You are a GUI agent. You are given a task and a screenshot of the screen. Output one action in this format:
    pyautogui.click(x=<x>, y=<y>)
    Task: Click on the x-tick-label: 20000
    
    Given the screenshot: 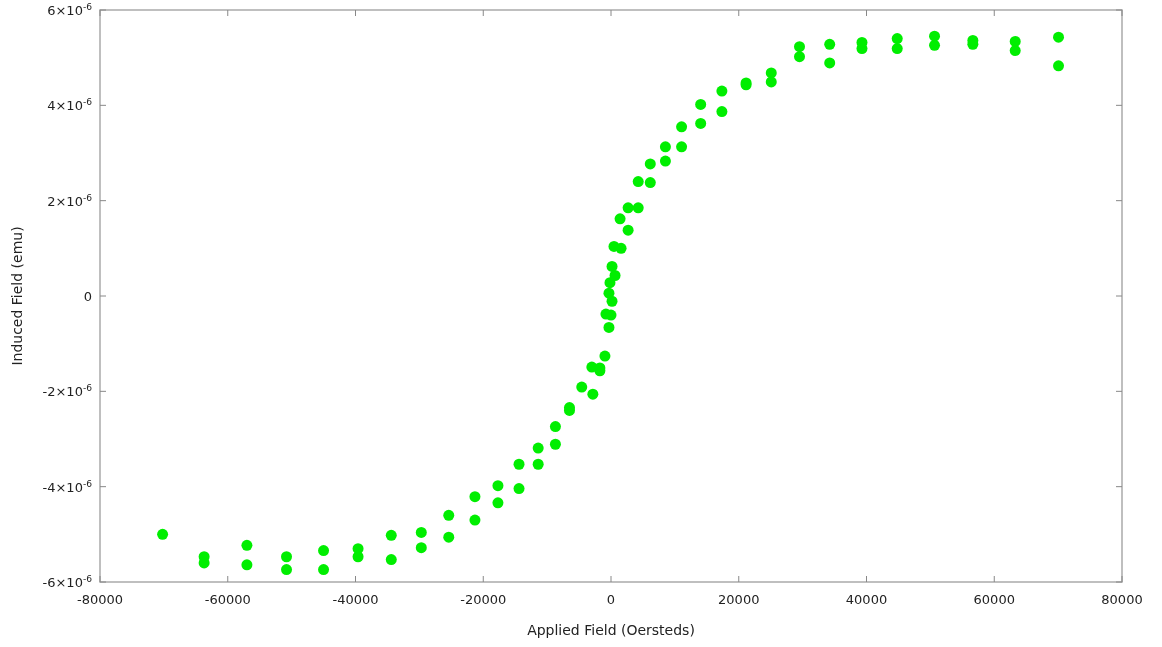 What is the action you would take?
    pyautogui.click(x=739, y=599)
    